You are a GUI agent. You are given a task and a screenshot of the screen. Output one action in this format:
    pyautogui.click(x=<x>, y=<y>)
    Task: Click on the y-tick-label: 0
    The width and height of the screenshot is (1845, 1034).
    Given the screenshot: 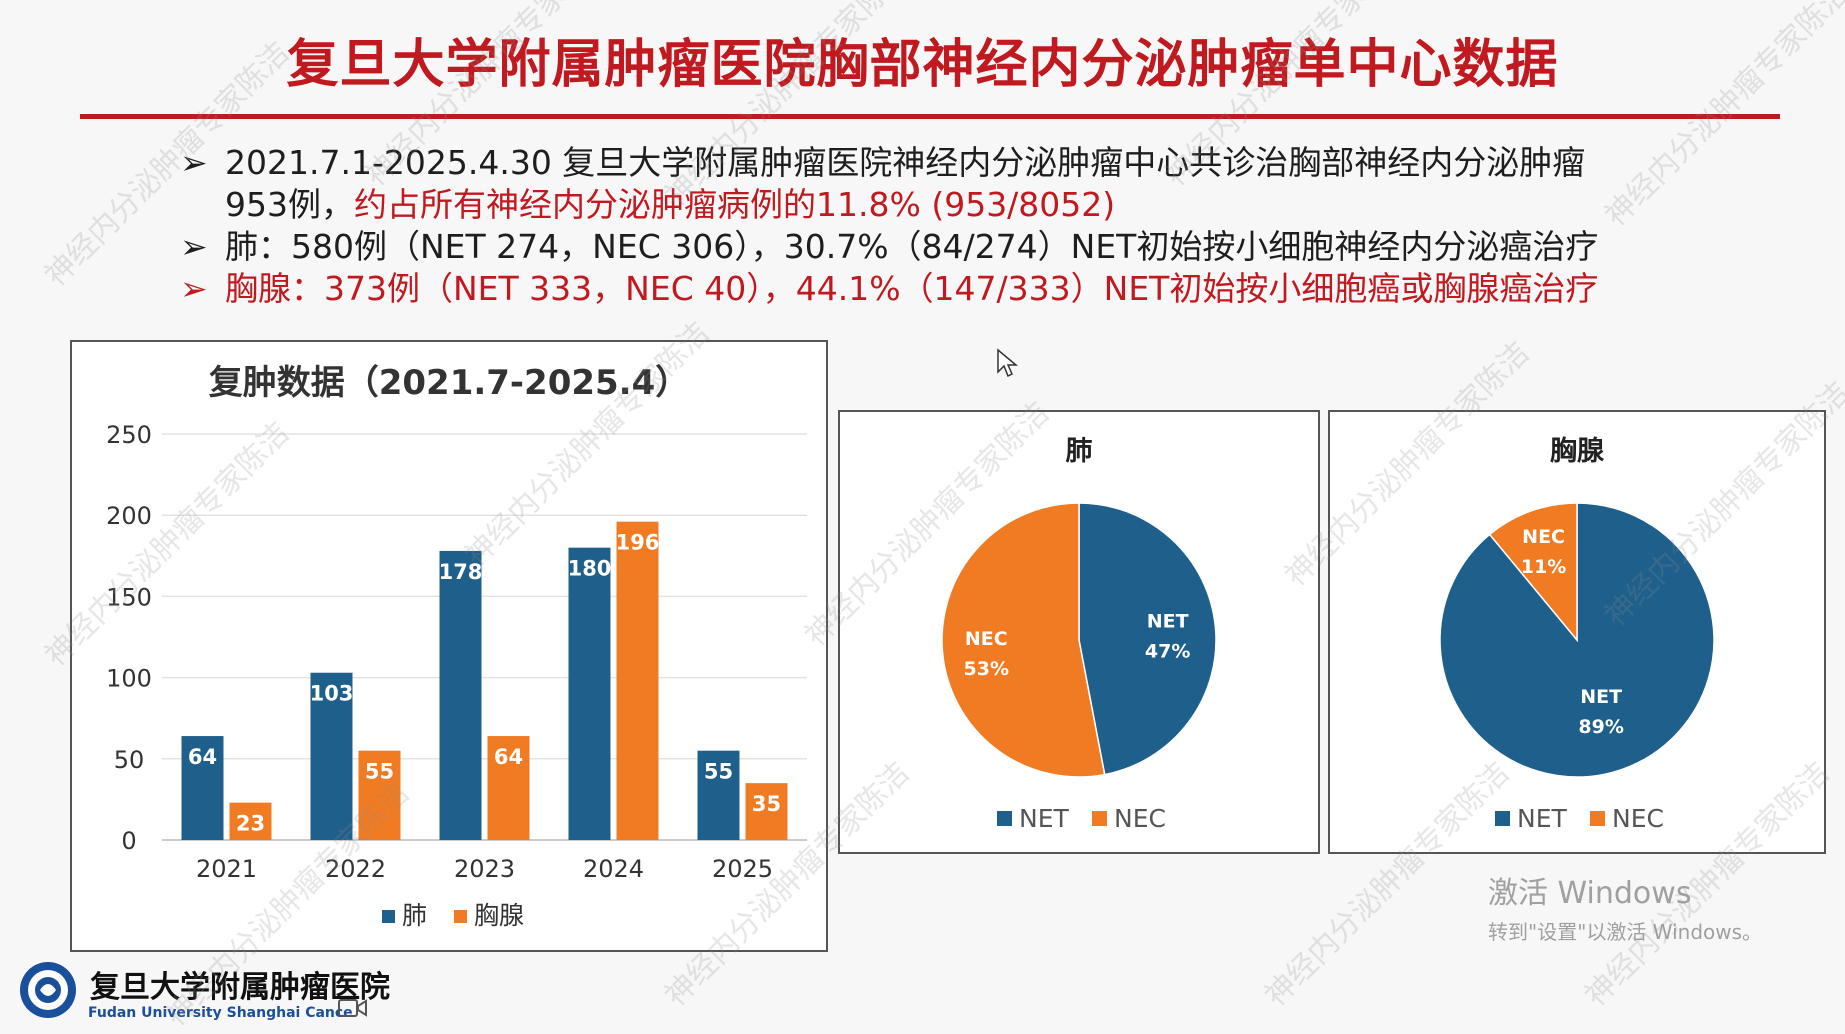 What is the action you would take?
    pyautogui.click(x=128, y=841)
    